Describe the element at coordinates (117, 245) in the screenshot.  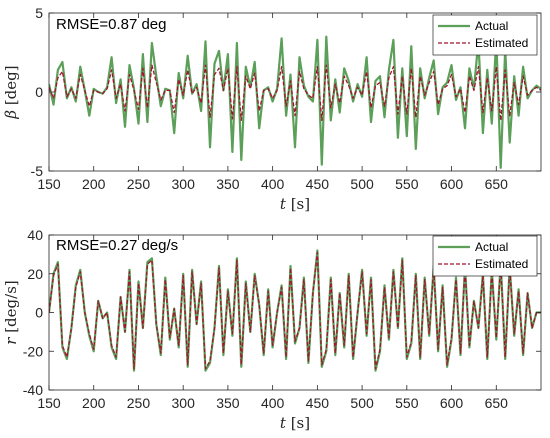
I see `rmse-annotation: RMSE=0.27 deg/s` at that location.